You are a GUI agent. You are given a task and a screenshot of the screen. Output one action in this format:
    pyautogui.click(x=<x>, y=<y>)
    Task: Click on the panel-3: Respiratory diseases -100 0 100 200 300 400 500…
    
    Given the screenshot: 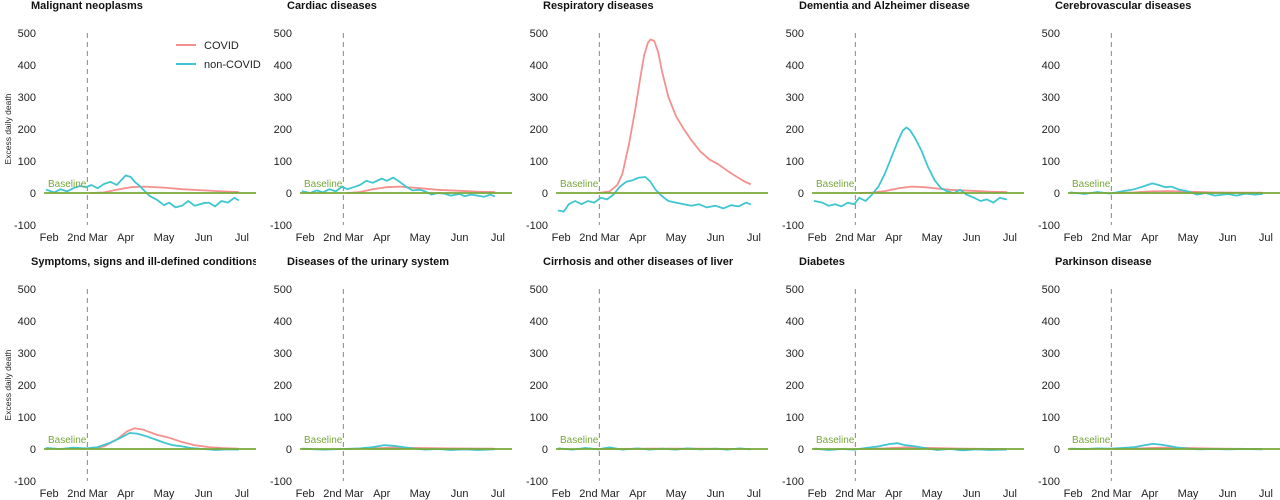 What is the action you would take?
    pyautogui.click(x=647, y=122)
    